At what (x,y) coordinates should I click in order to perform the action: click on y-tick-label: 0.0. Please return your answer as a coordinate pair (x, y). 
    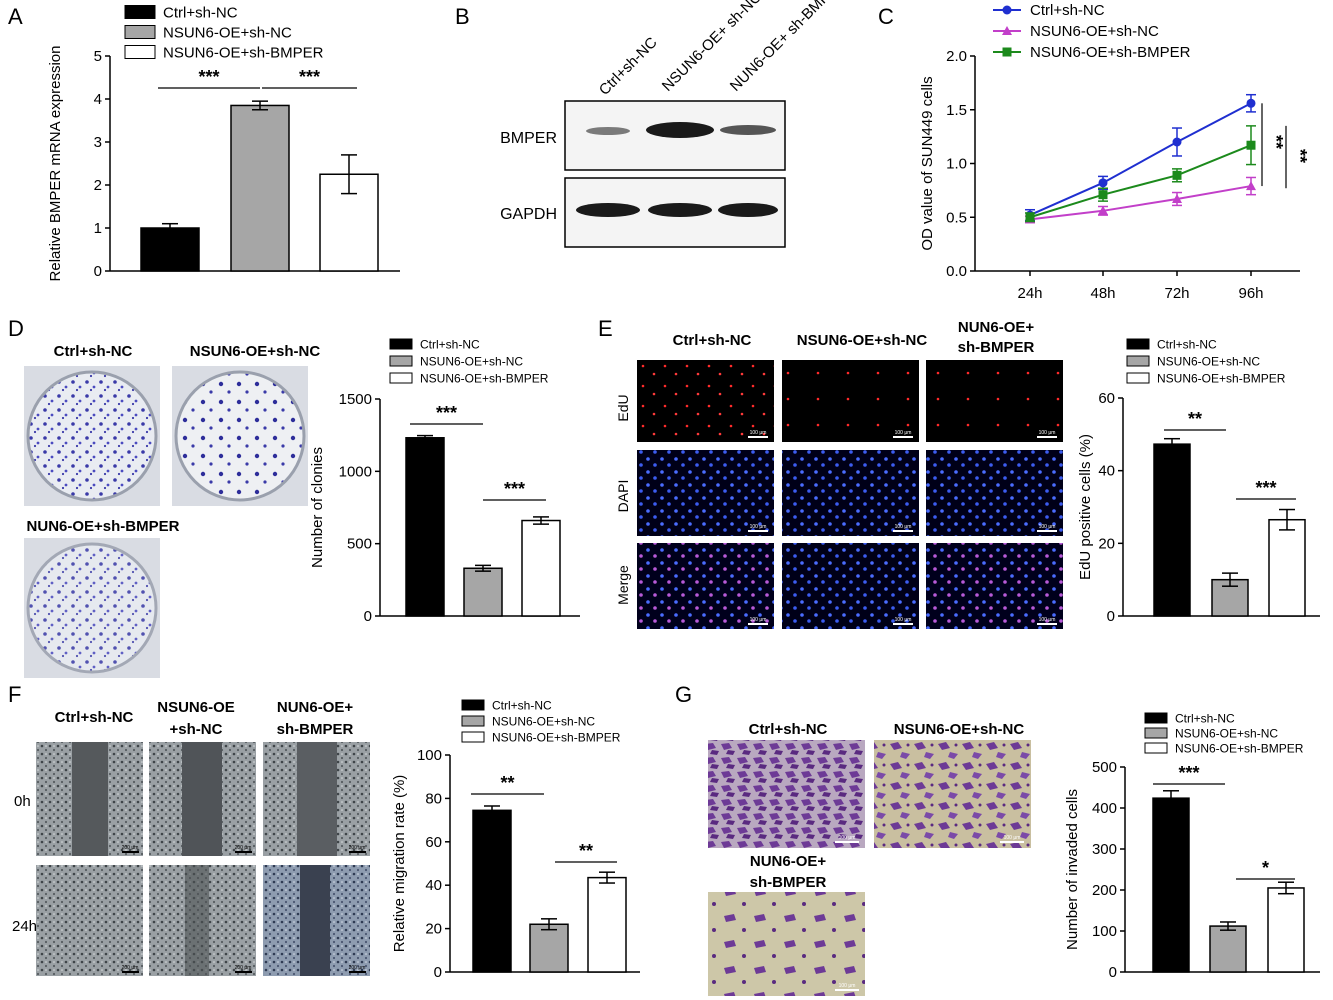
    Looking at the image, I should click on (956, 271).